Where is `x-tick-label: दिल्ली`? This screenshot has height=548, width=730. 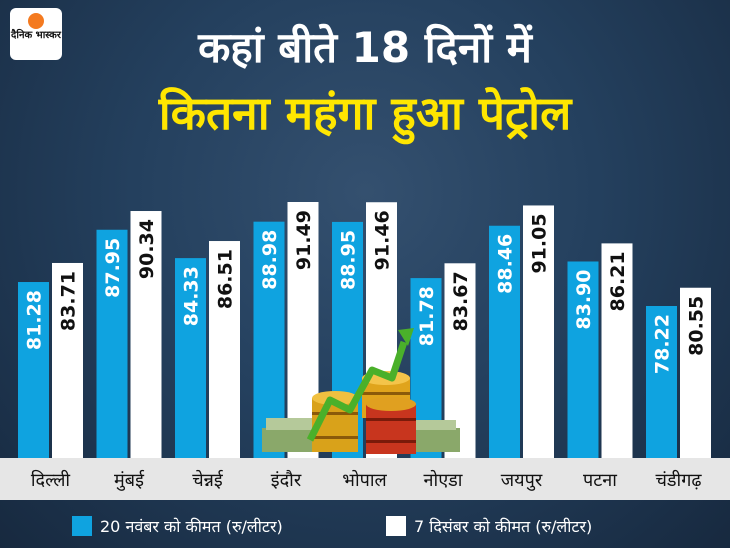
x-tick-label: दिल्ली is located at coordinates (51, 480).